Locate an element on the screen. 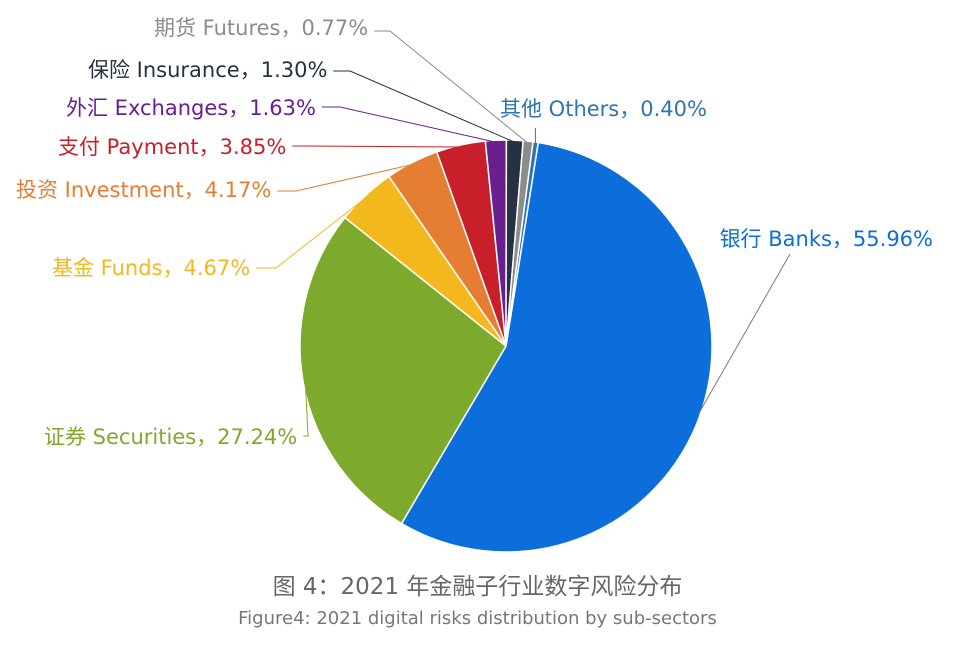  slice-label-payment: 支付 Payment，3.85% is located at coordinates (172, 147).